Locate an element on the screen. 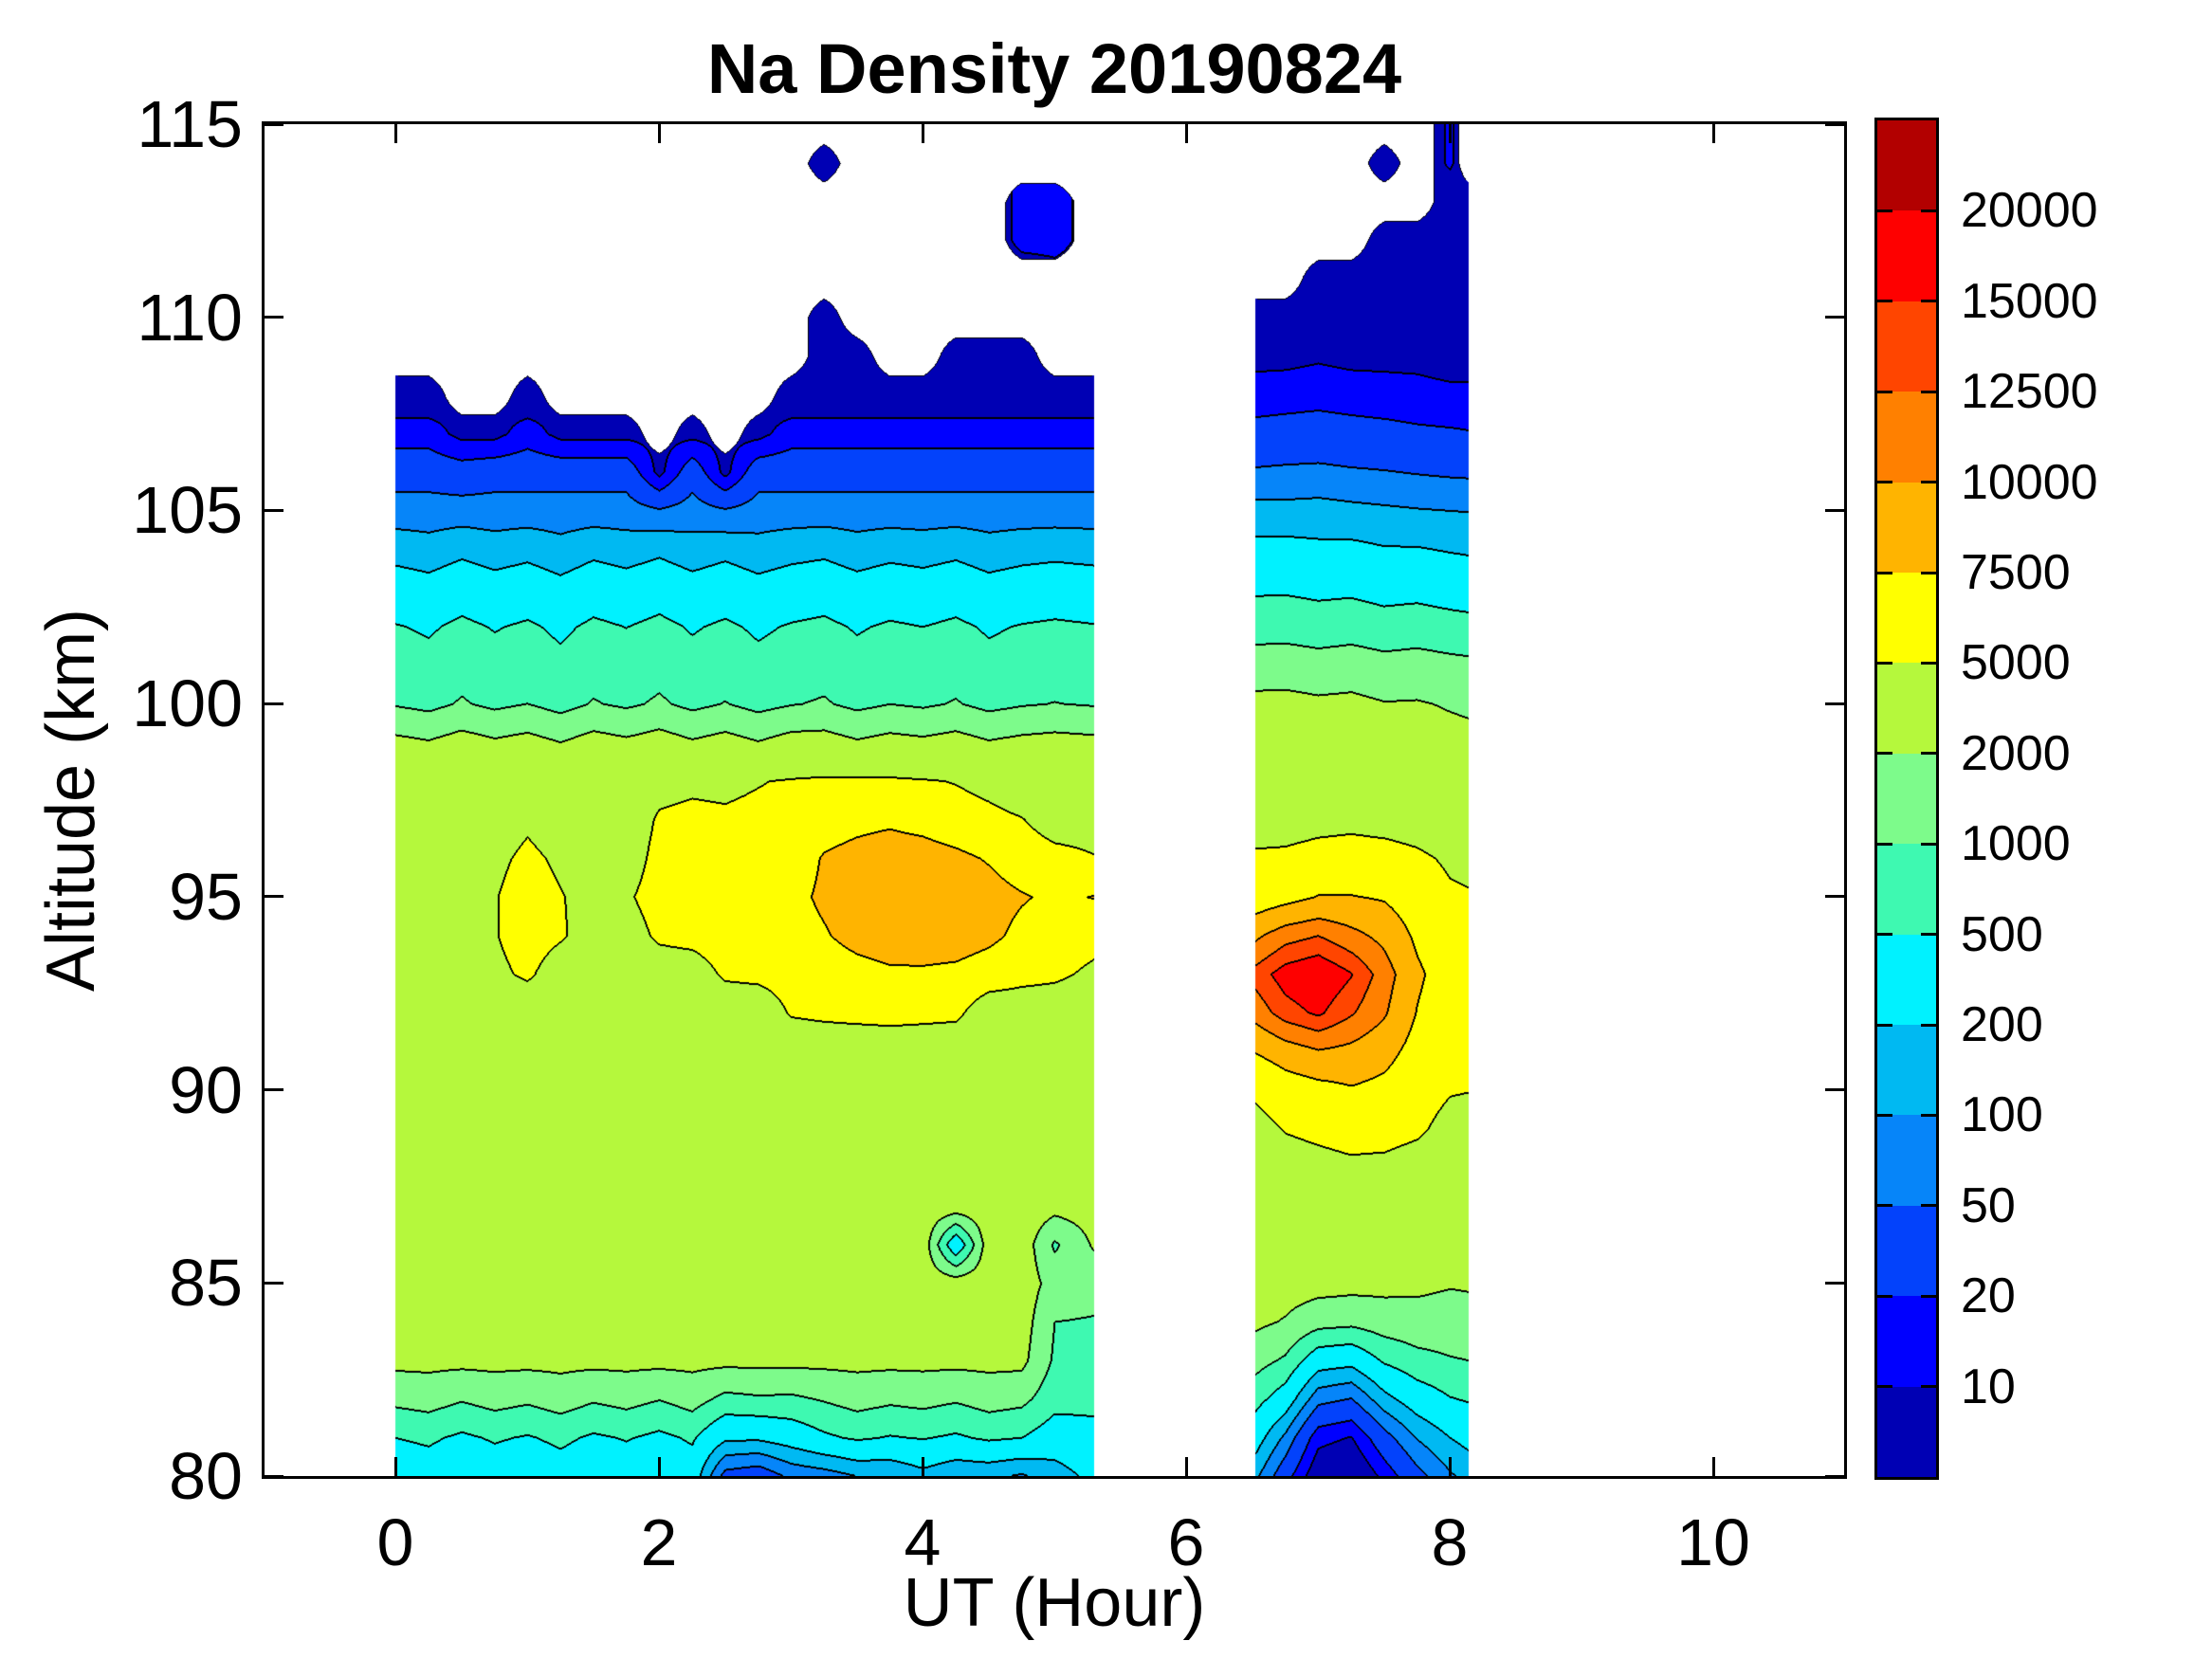 This screenshot has height=1659, width=2212. x-tick-label: 10 is located at coordinates (1713, 1542).